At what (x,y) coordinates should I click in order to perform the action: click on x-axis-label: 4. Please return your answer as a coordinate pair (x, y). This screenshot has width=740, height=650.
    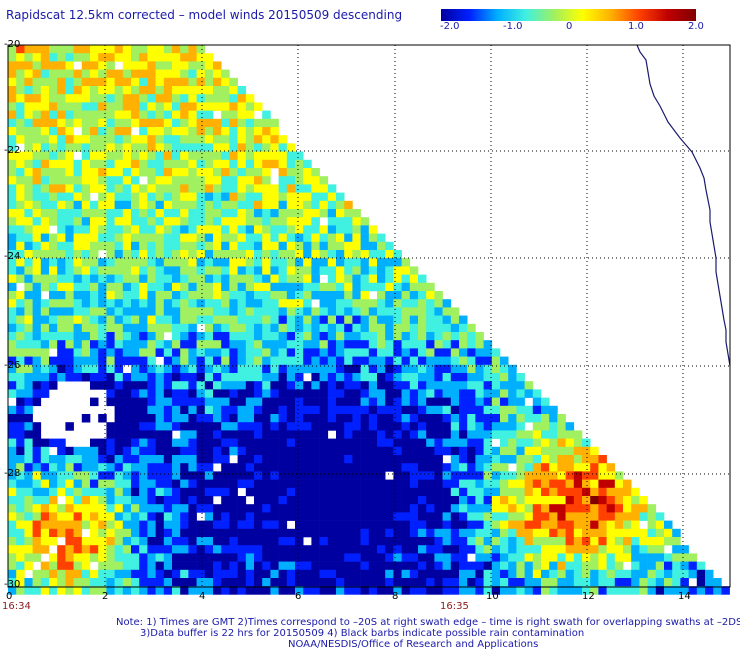
    Looking at the image, I should click on (202, 596).